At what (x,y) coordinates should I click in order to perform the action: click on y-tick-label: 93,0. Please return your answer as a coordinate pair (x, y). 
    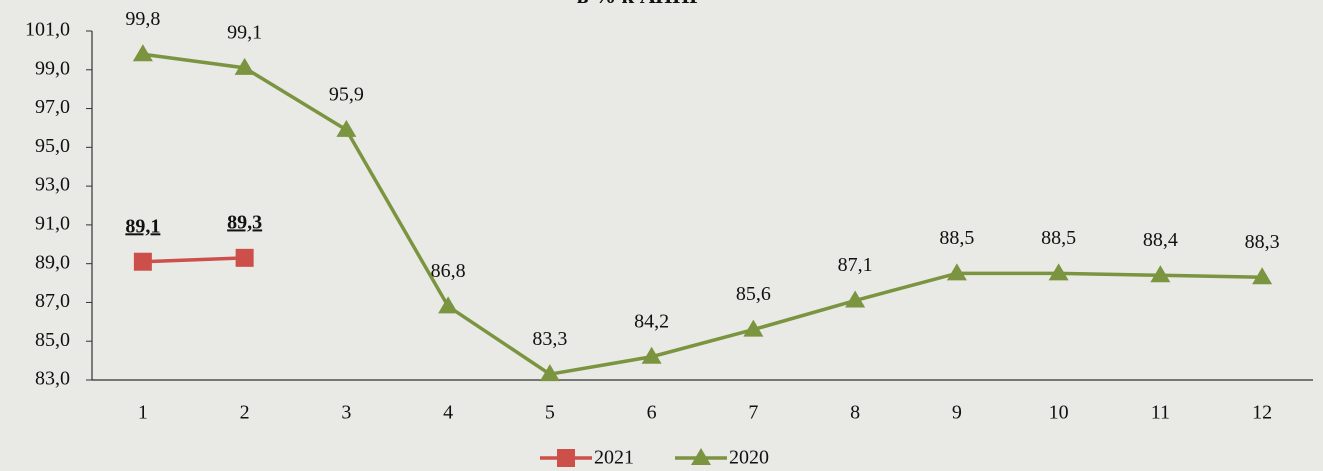
    Looking at the image, I should click on (52, 185).